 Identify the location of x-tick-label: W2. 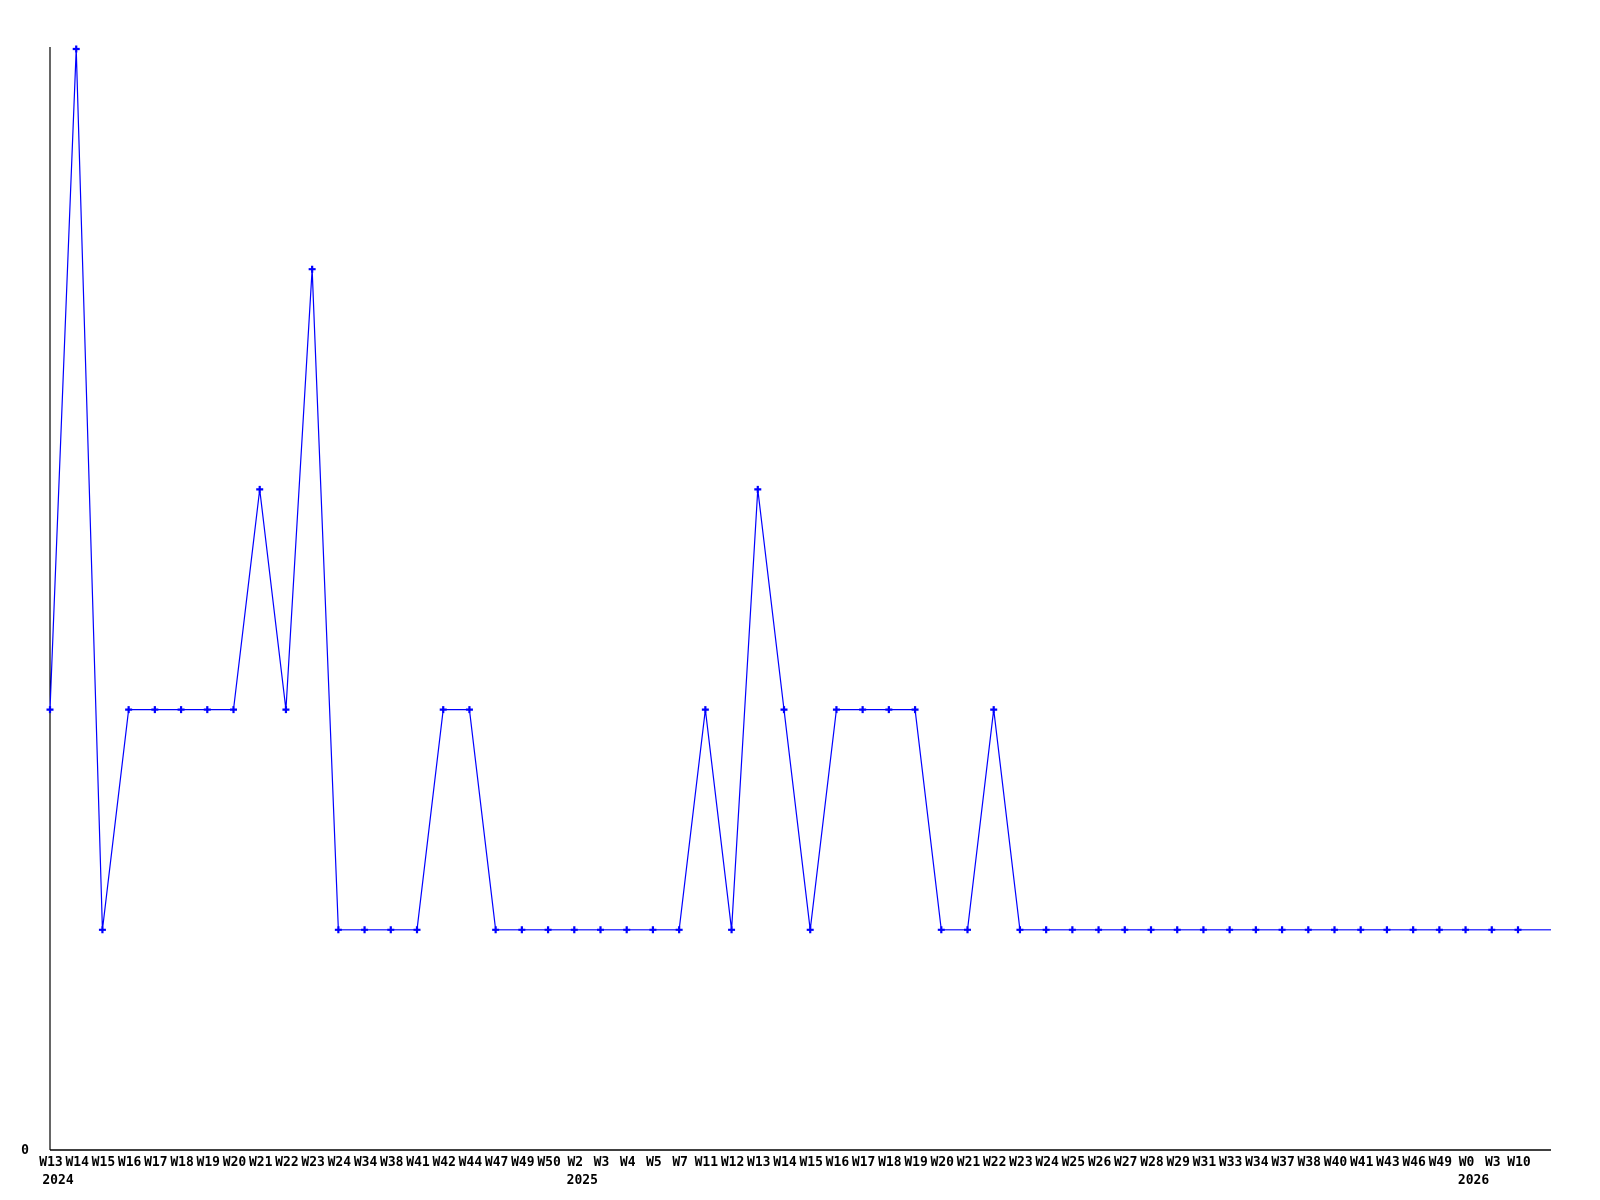
(575, 1162).